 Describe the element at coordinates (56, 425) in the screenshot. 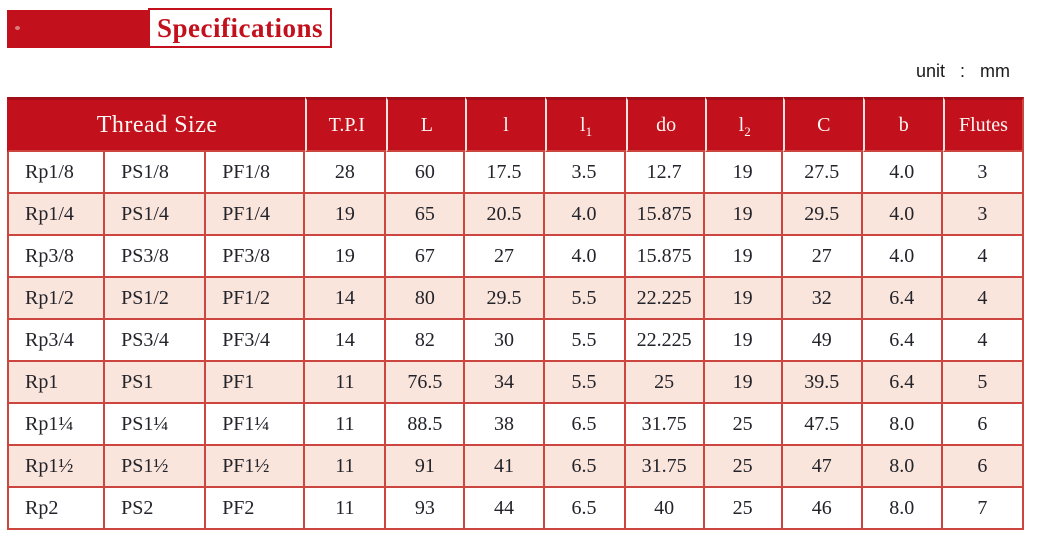

I see `thread-size-cell: Rp1¼` at that location.